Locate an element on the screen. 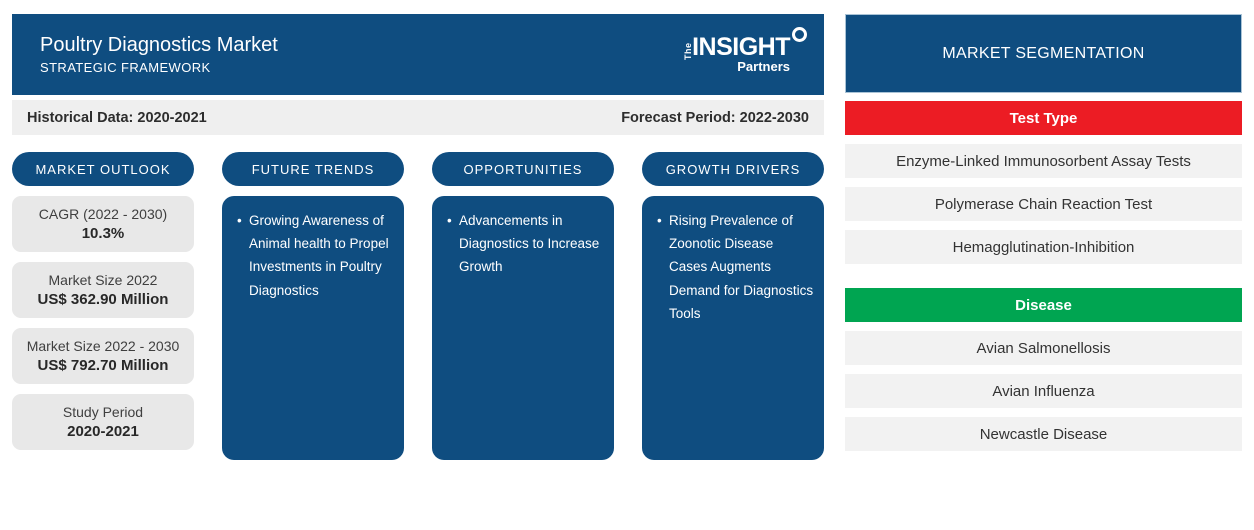 The width and height of the screenshot is (1254, 530). logo-main: INSIGHT Partners is located at coordinates (749, 50).